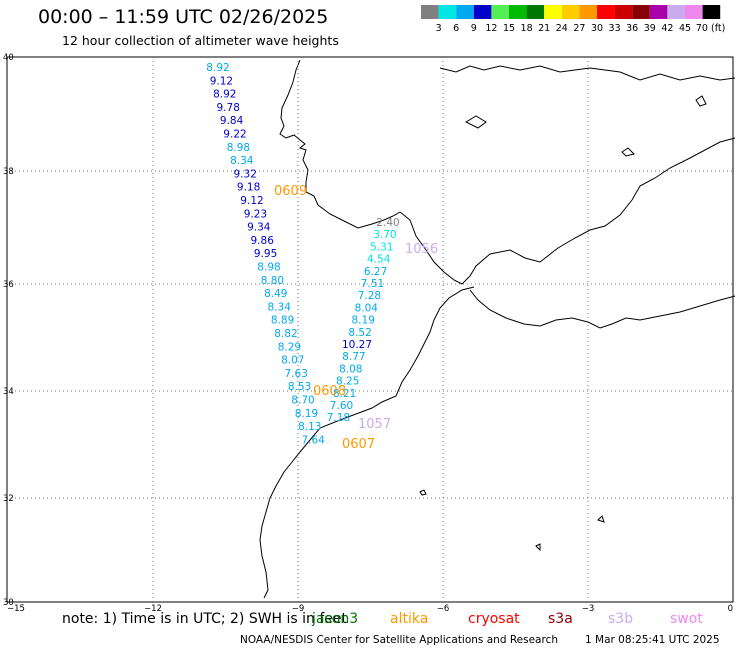 Image resolution: width=740 pixels, height=650 pixels. What do you see at coordinates (259, 228) in the screenshot?
I see `swh-reading-west: 9.34` at bounding box center [259, 228].